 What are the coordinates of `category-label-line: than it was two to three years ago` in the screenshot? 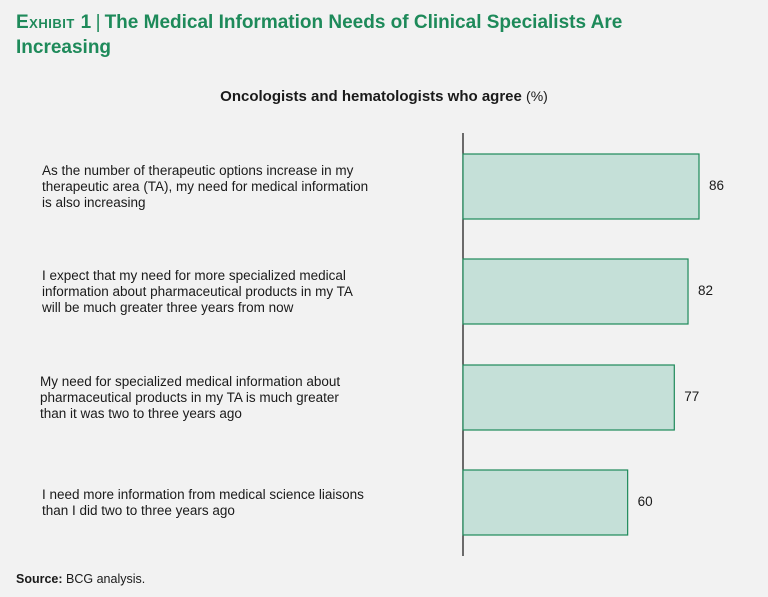 It's located at (141, 413).